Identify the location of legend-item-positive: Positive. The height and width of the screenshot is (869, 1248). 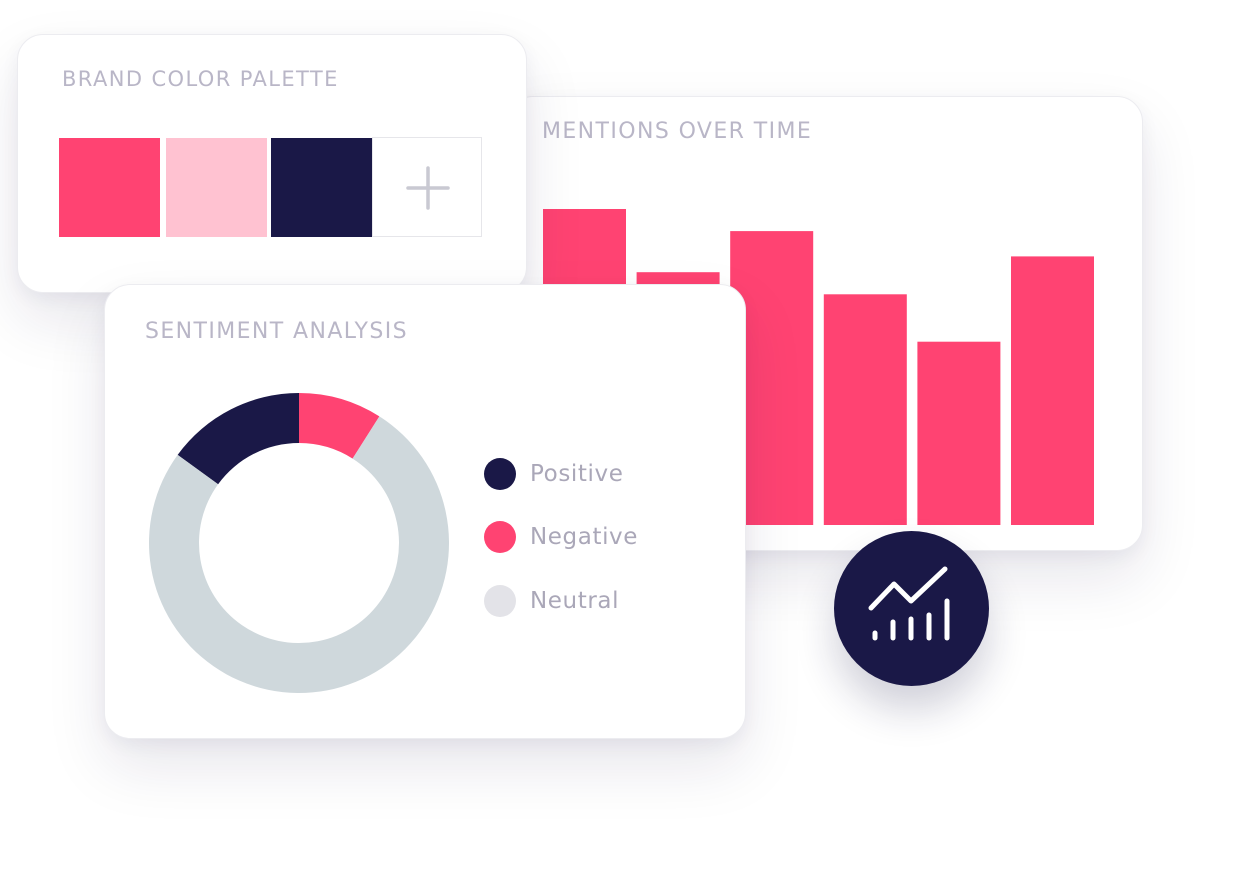
(553, 474).